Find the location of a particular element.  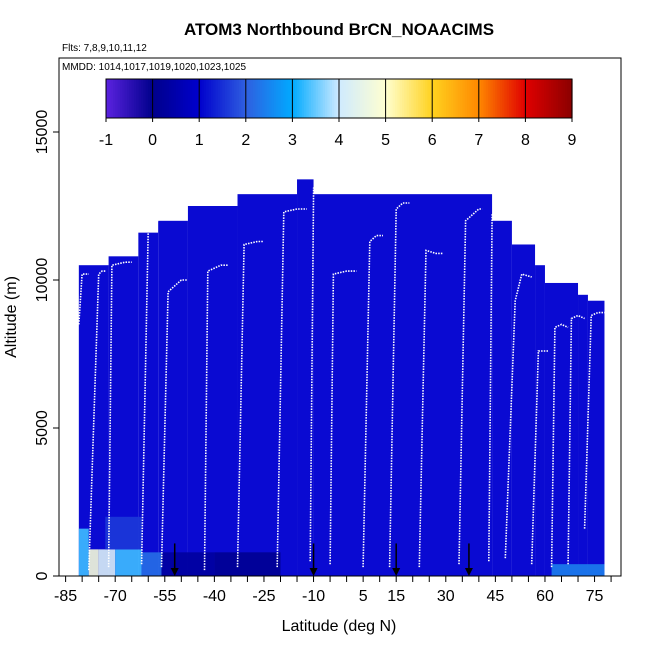

y-tick-label: 5000 is located at coordinates (42, 428).